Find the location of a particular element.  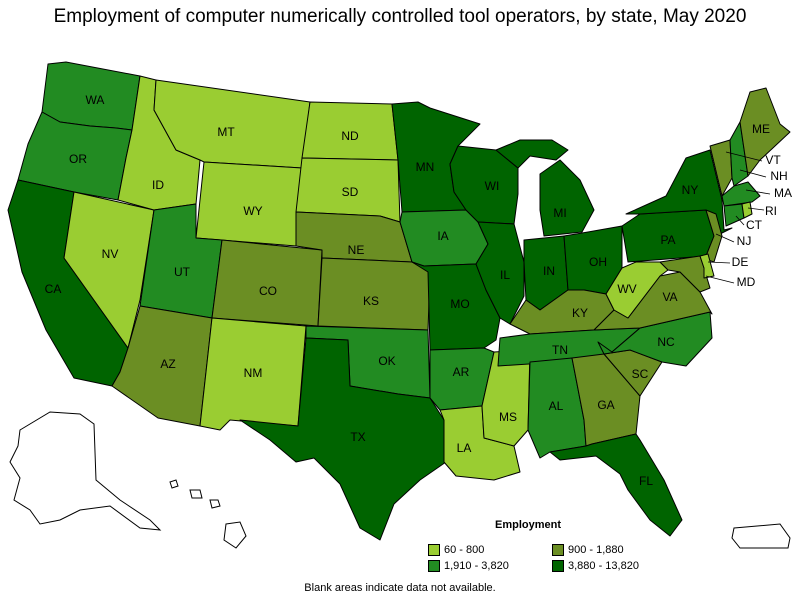

state-mi is located at coordinates (545, 188).